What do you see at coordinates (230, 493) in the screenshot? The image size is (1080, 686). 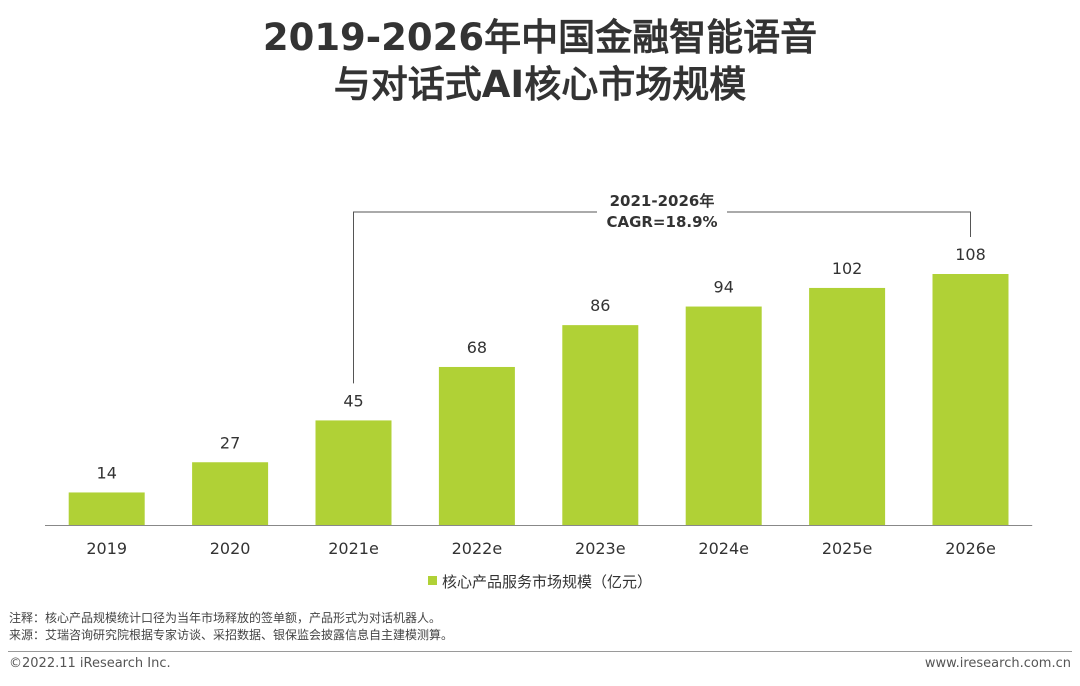 I see `bar-2020` at bounding box center [230, 493].